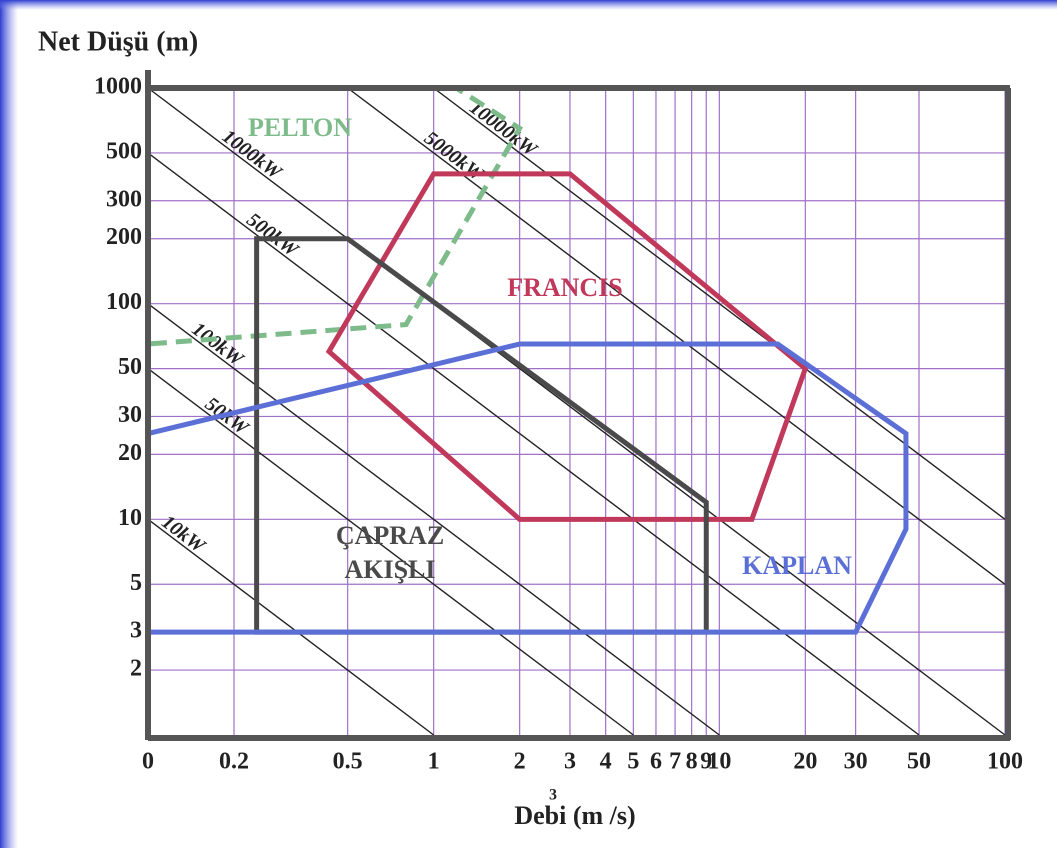  I want to click on region-label: ÇAPRAZ AKIŞLI, so click(390, 552).